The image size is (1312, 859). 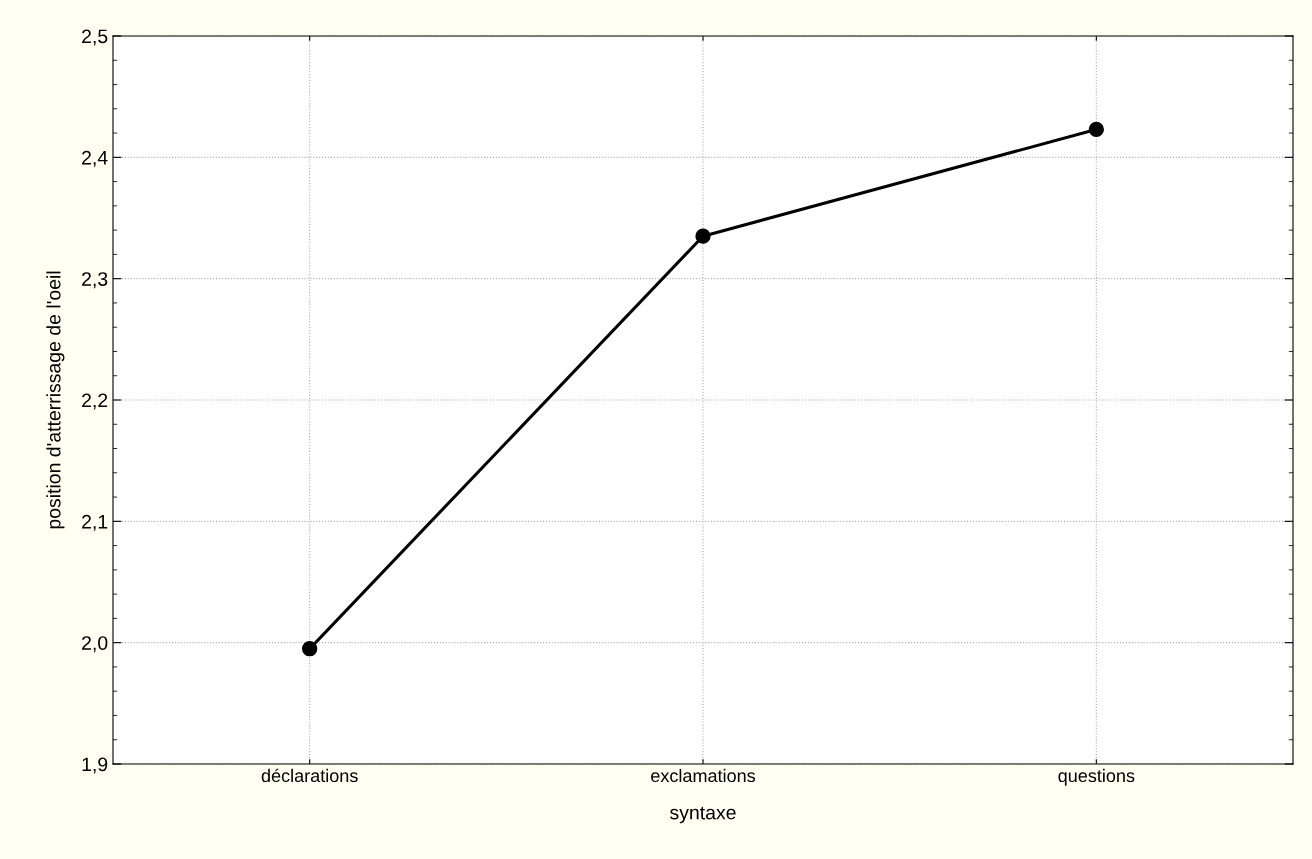 I want to click on x-axis-title: syntaxe, so click(x=703, y=815).